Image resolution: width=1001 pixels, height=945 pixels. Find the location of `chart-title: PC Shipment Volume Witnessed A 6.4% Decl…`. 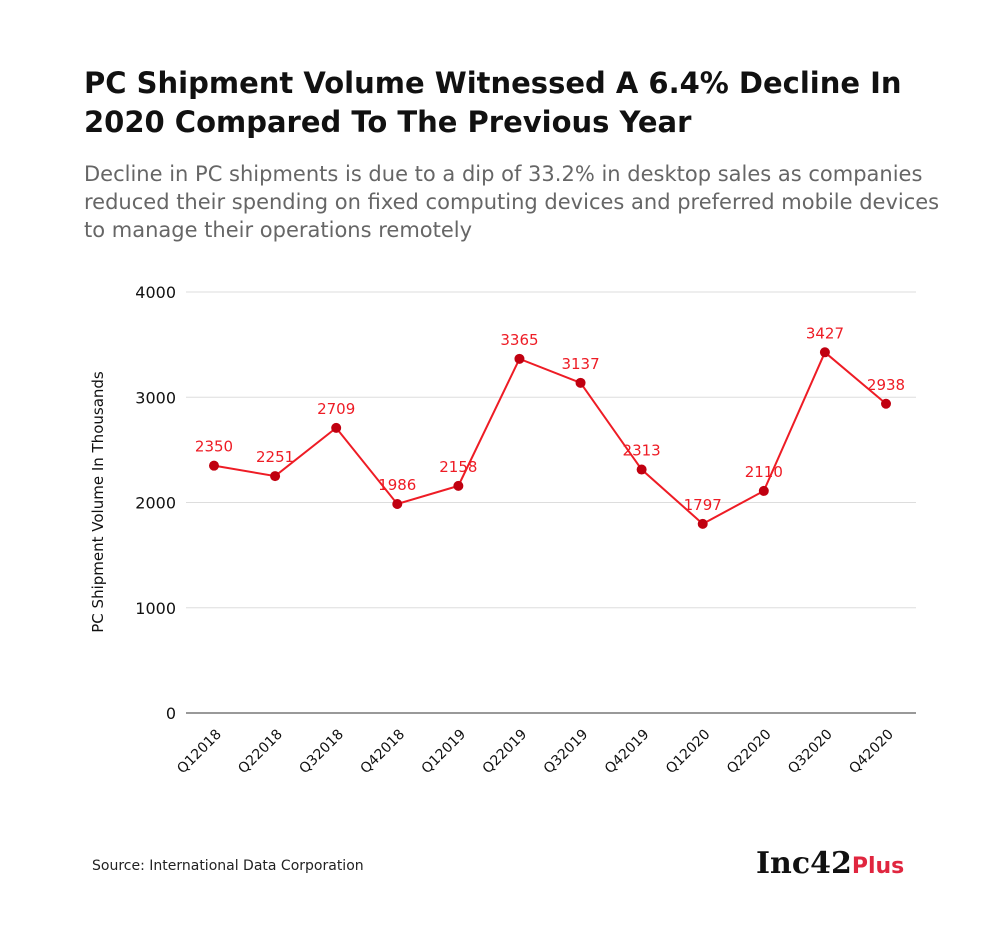

chart-title: PC Shipment Volume Witnessed A 6.4% Decl… is located at coordinates (493, 102).